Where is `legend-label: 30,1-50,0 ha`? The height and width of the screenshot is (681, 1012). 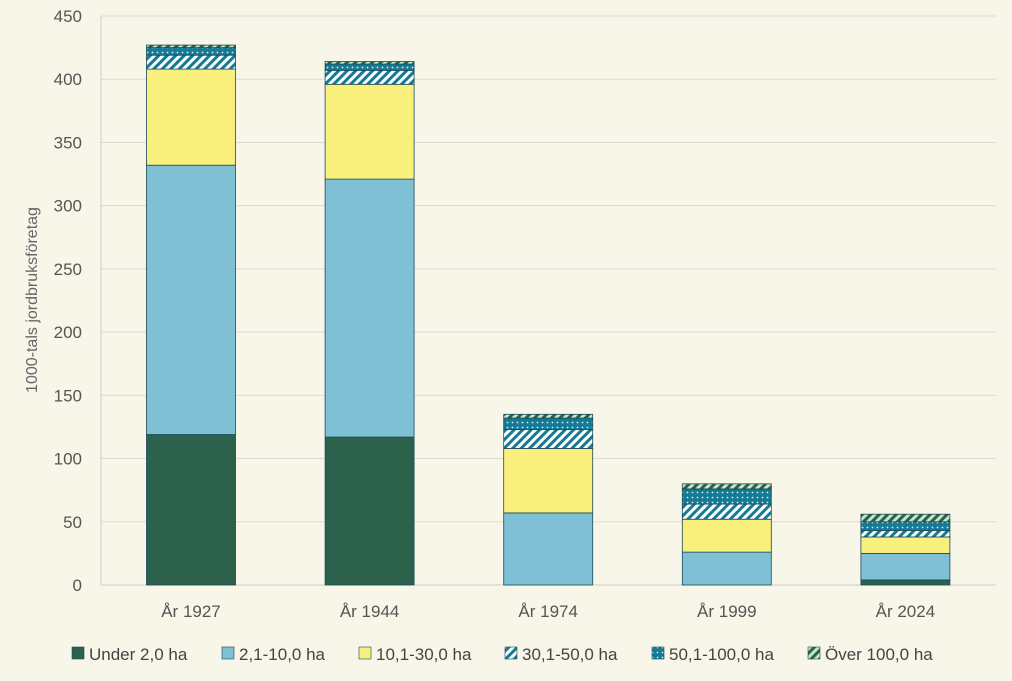
legend-label: 30,1-50,0 ha is located at coordinates (570, 654).